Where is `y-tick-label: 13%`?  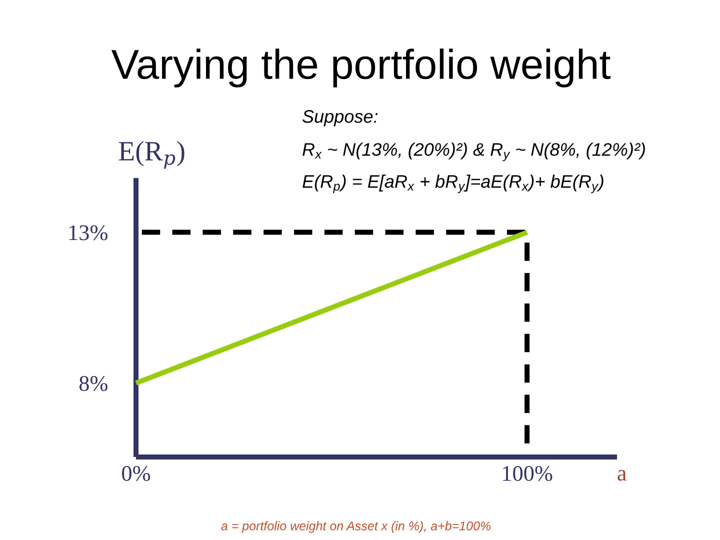
y-tick-label: 13% is located at coordinates (88, 232).